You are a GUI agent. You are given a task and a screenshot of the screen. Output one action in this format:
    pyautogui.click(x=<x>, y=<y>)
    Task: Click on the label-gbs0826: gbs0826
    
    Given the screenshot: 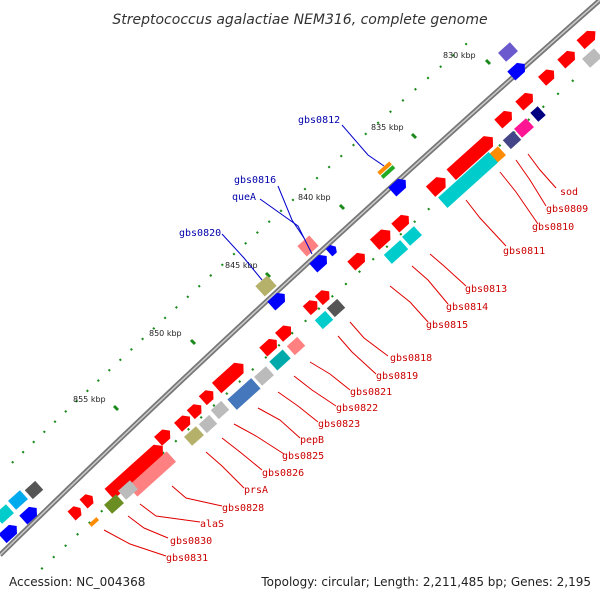 What is the action you would take?
    pyautogui.click(x=283, y=473)
    